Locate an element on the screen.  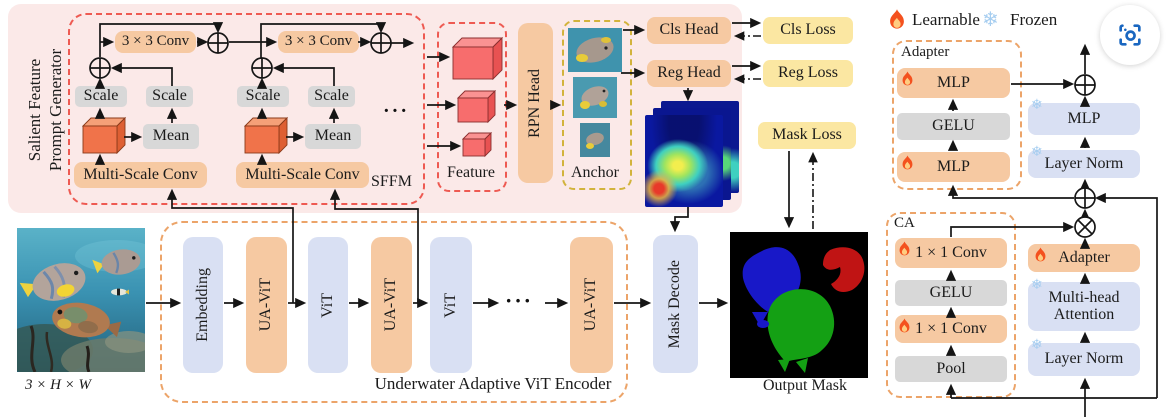
rpn-head-label: RPN Head is located at coordinates (535, 103).